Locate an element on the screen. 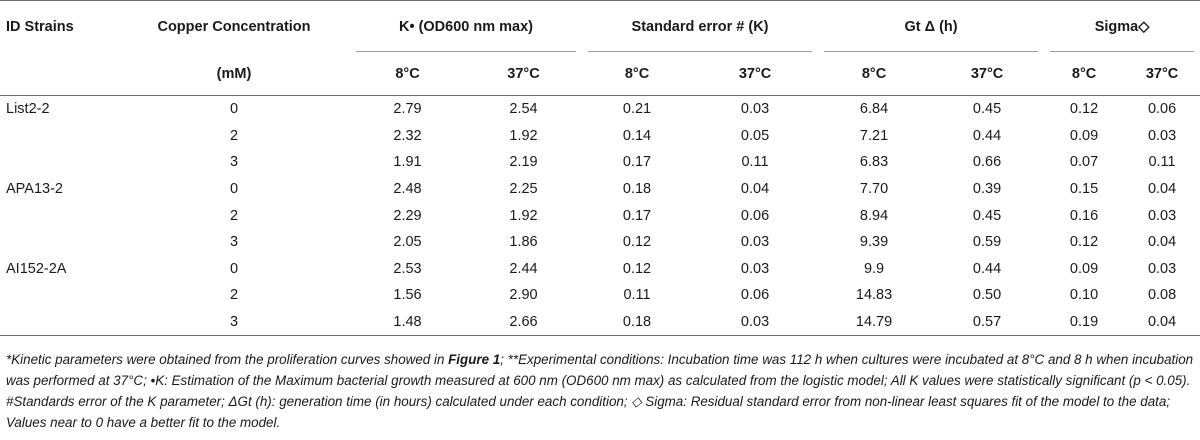 This screenshot has width=1200, height=440. cell-gt8: 9.39 is located at coordinates (874, 242).